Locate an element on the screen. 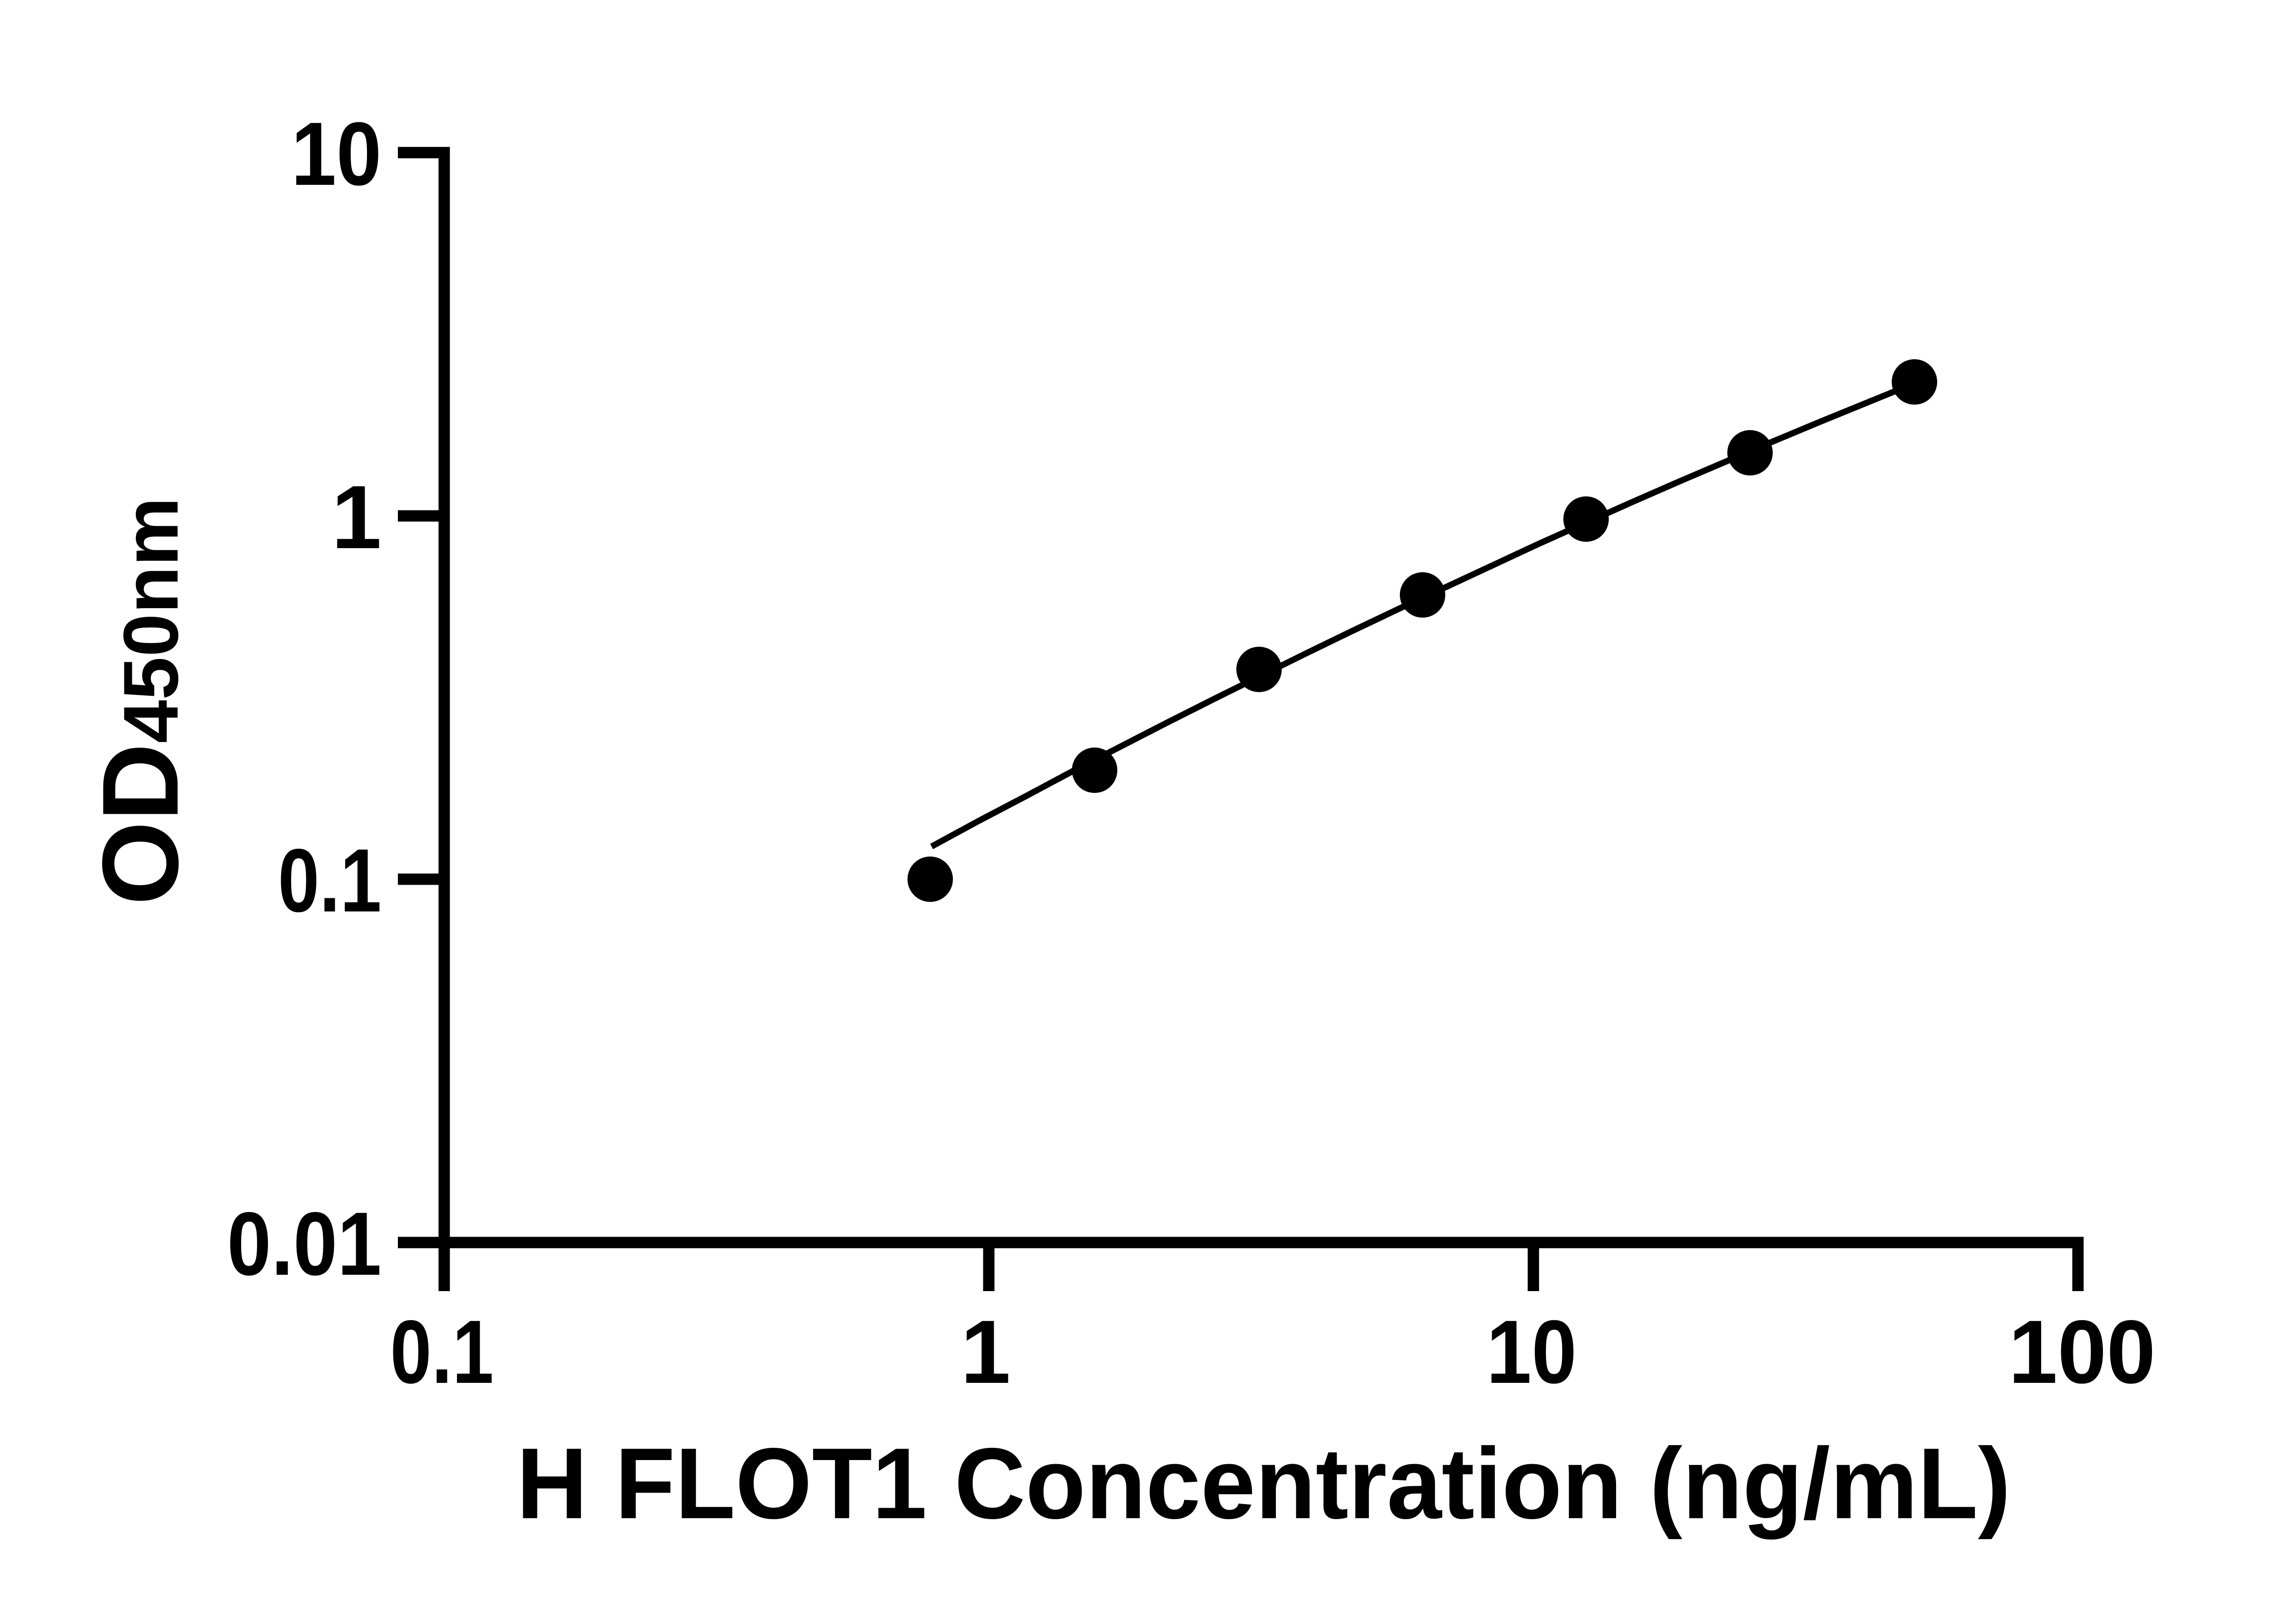 This screenshot has width=2271, height=1624. svg-text: H FLOT1 Concentration (ng/mL) is located at coordinates (1263, 1483).